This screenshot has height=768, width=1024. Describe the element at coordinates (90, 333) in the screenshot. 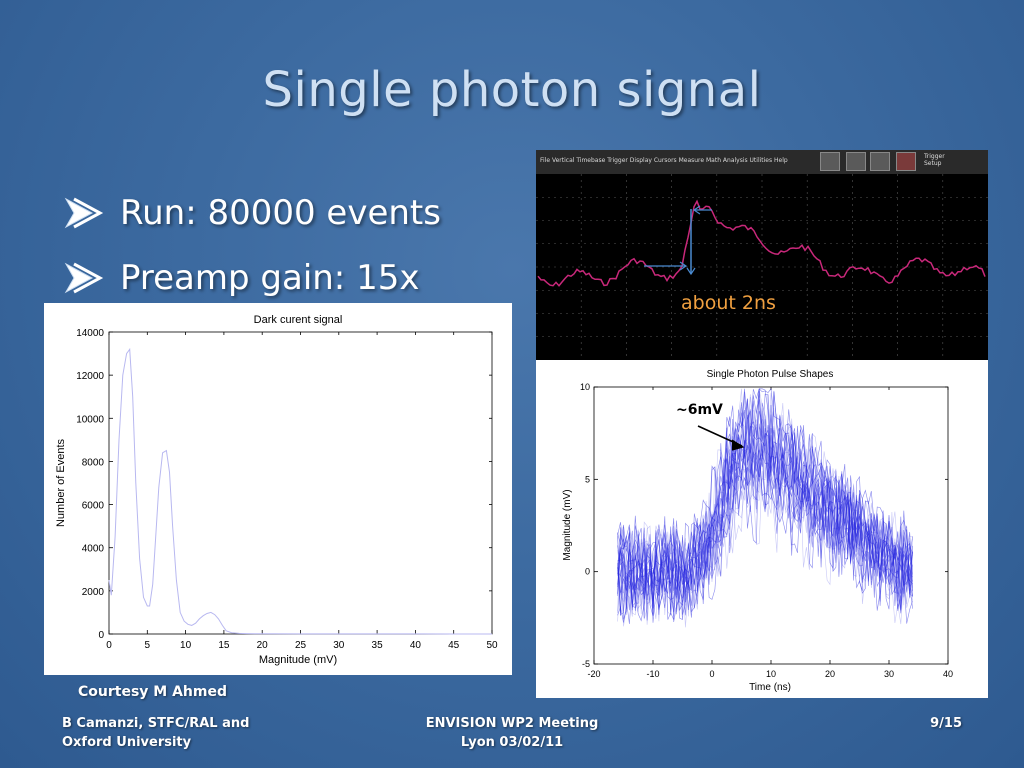

I see `y-tick-label: 14000` at that location.